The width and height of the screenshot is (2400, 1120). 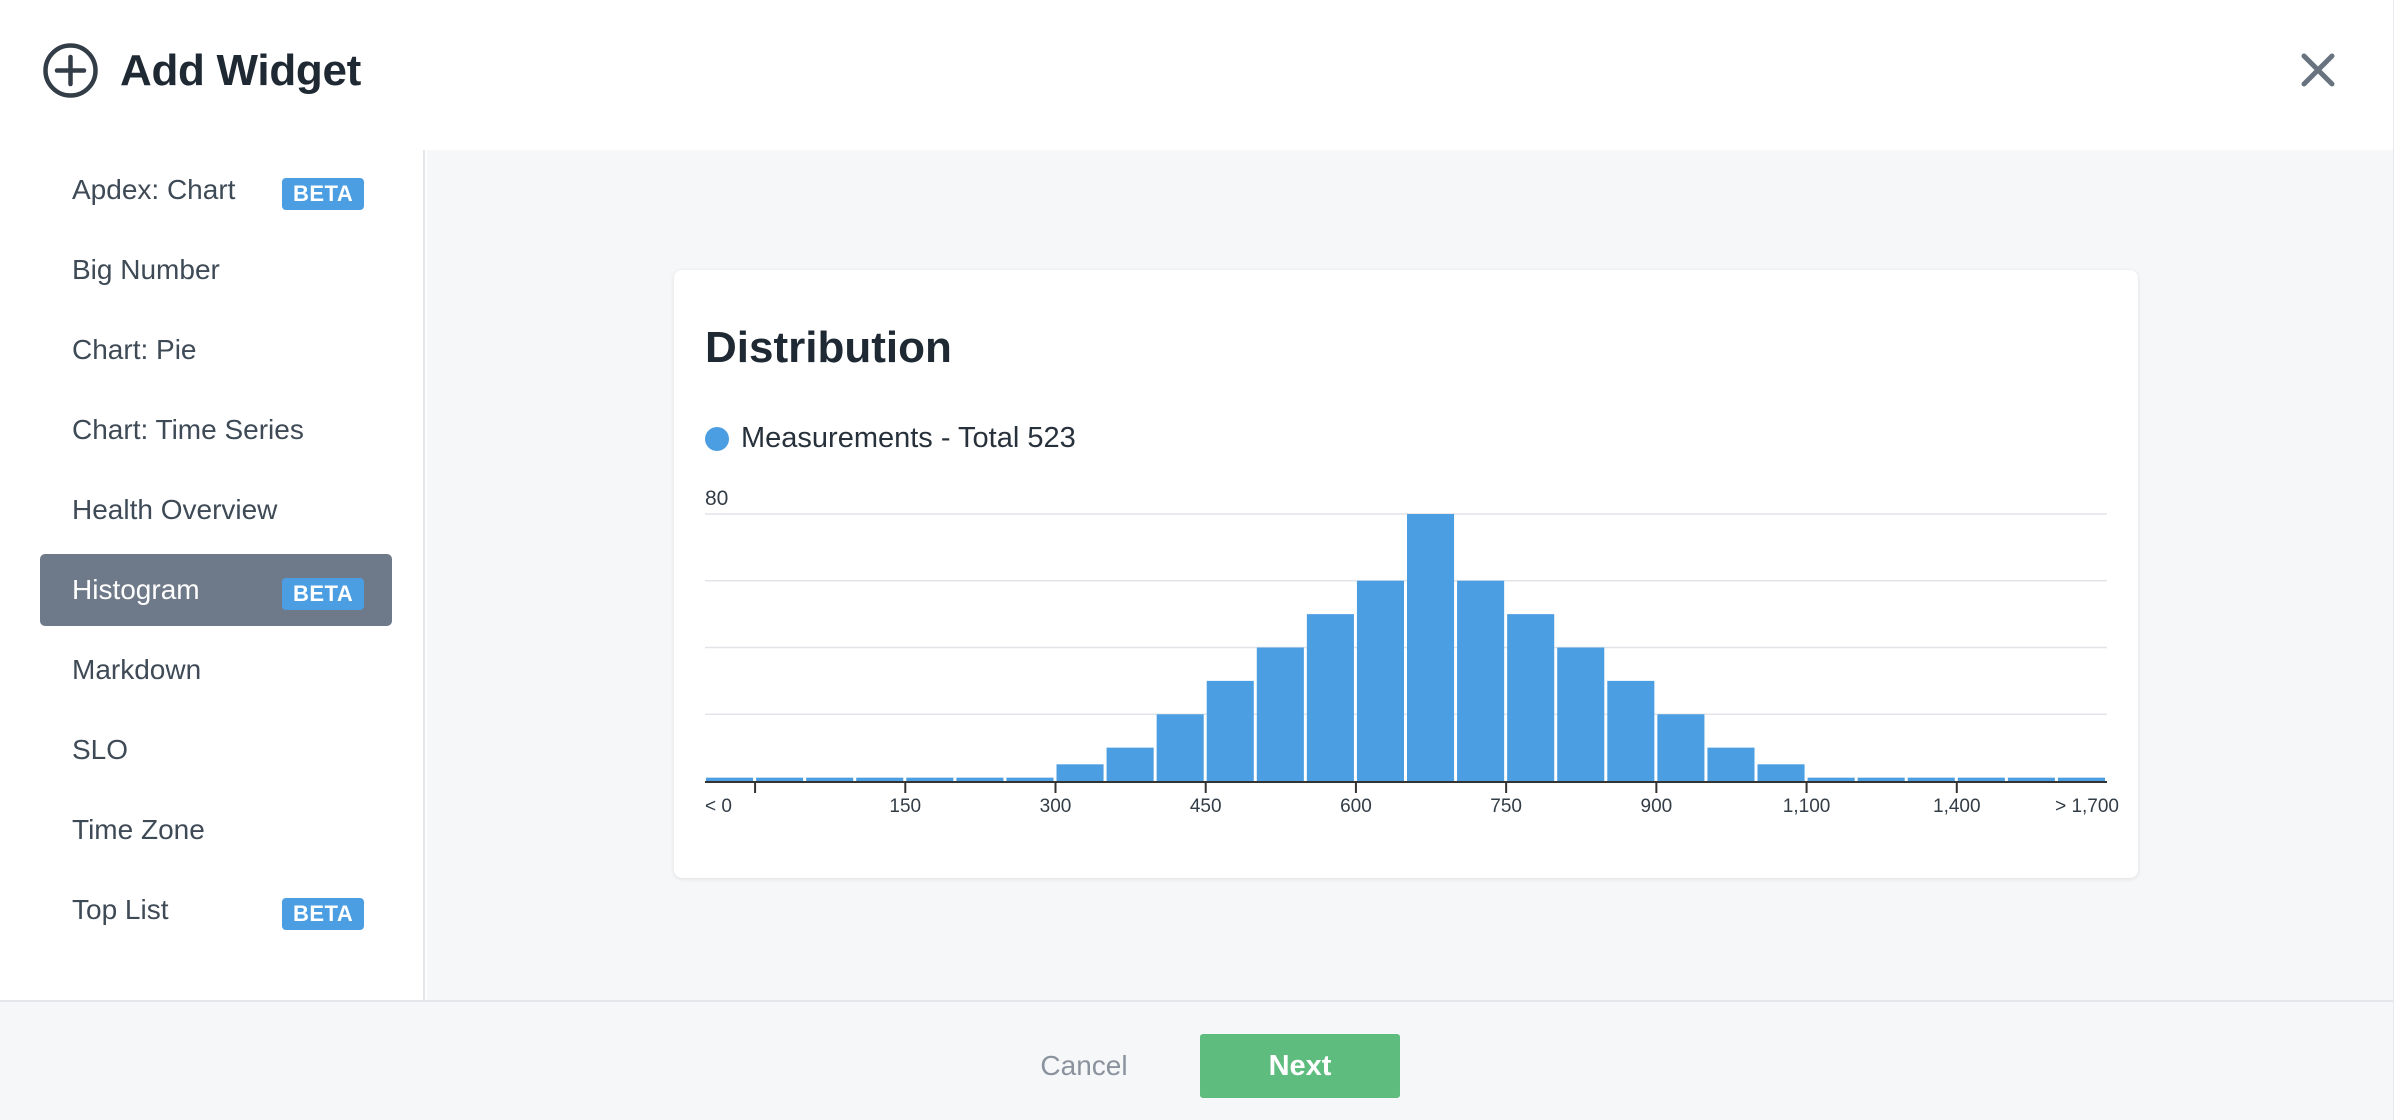 I want to click on sidebar-item-label: Big Number, so click(x=146, y=269).